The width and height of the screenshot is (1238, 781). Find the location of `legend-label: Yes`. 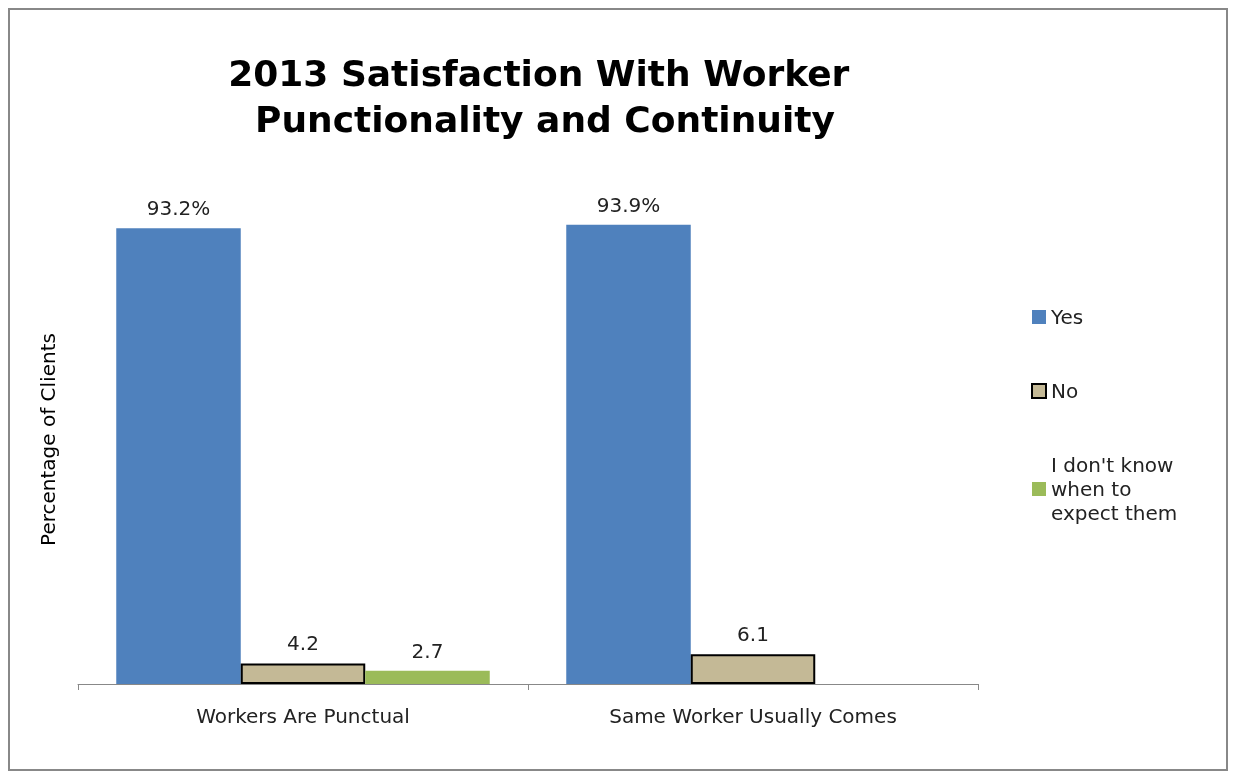

legend-label: Yes is located at coordinates (1067, 317).